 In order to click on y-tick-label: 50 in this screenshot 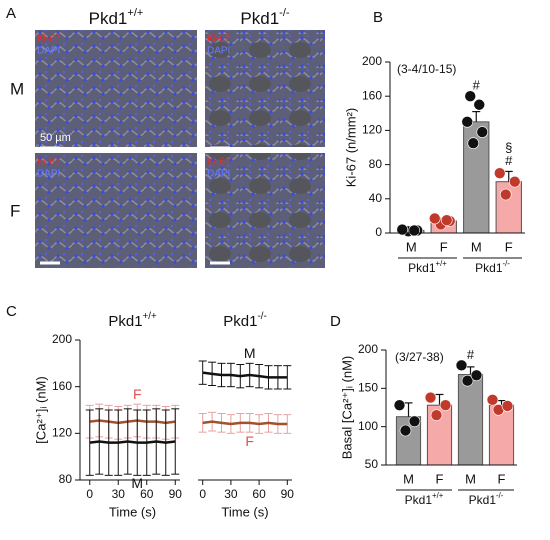, I will do `click(372, 464)`.